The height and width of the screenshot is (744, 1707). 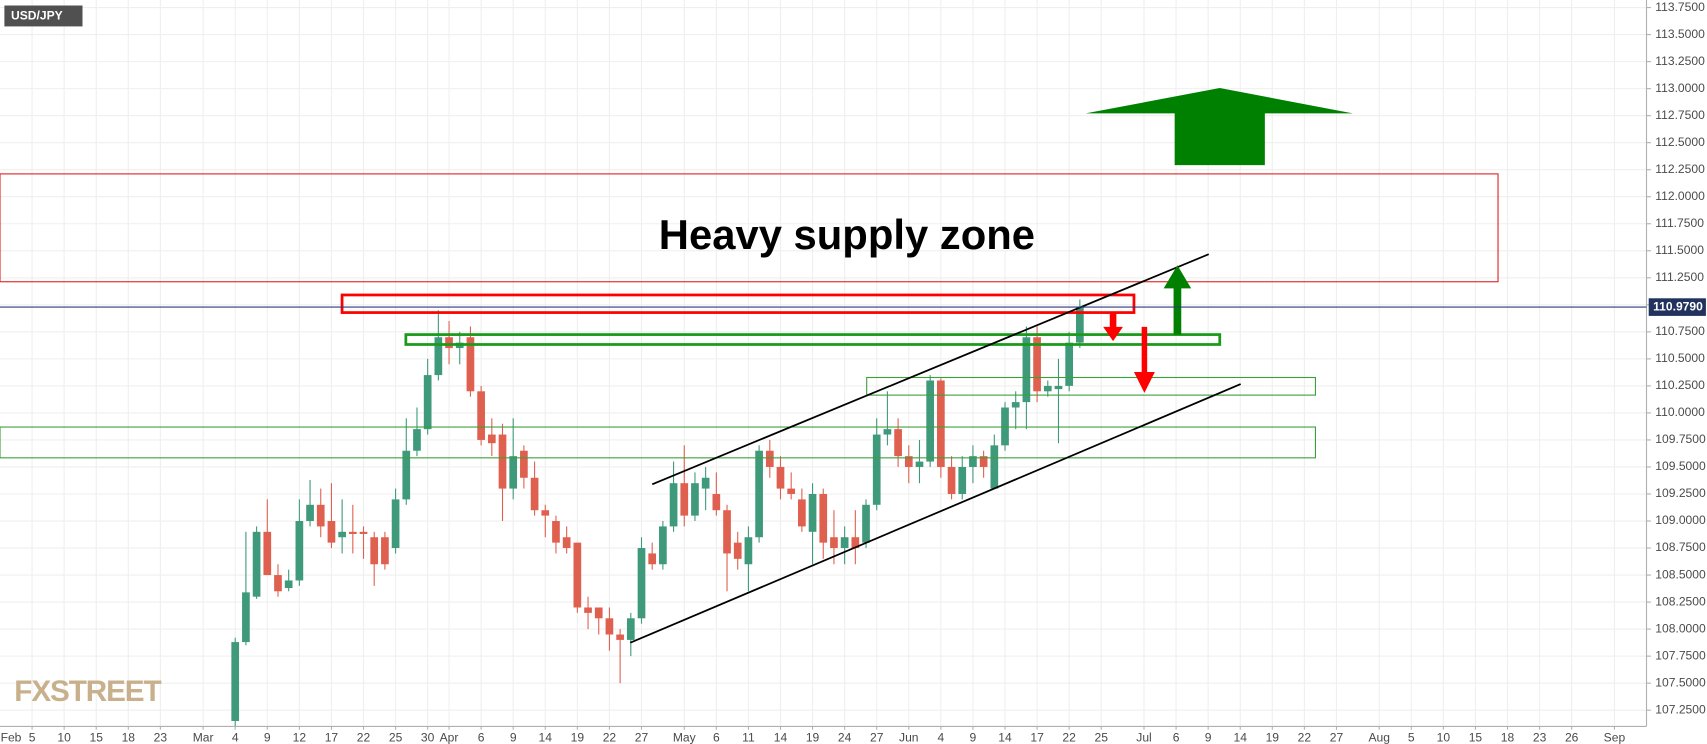 I want to click on channel-line, so click(x=935, y=513).